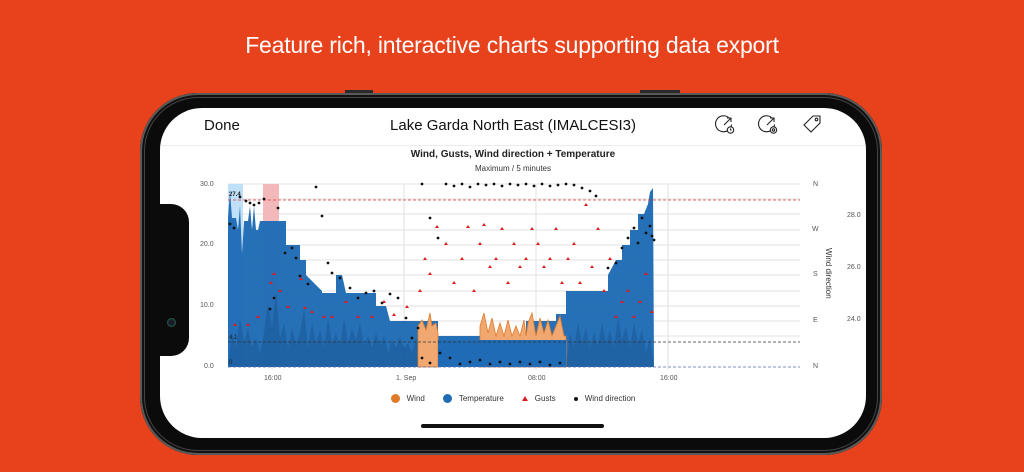 This screenshot has height=472, width=1024. I want to click on page-title: Lake Garda North East (IMALCESI3), so click(513, 125).